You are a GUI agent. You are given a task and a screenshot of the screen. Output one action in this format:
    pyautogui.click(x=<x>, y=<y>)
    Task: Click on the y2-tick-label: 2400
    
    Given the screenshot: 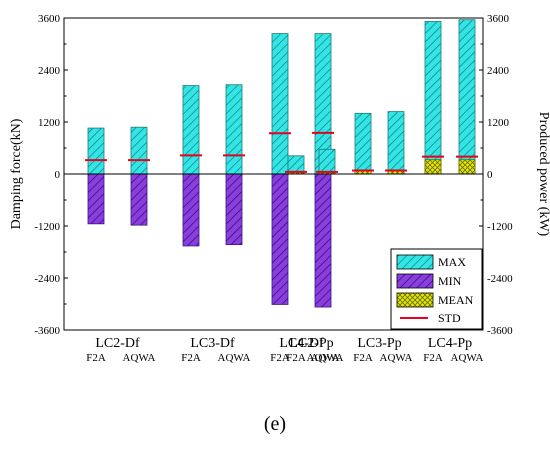 What is the action you would take?
    pyautogui.click(x=498, y=71)
    